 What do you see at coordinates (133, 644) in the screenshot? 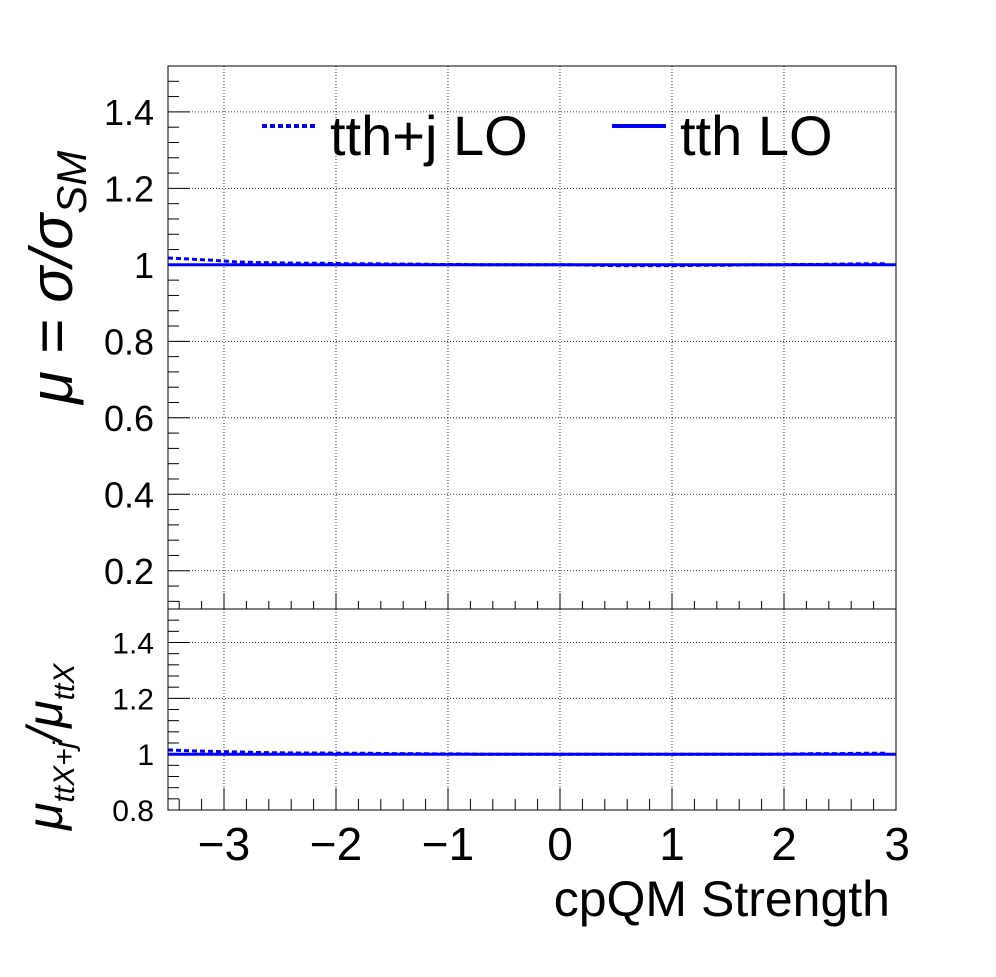
I see `ratio-y-tick-label: 1.4` at bounding box center [133, 644].